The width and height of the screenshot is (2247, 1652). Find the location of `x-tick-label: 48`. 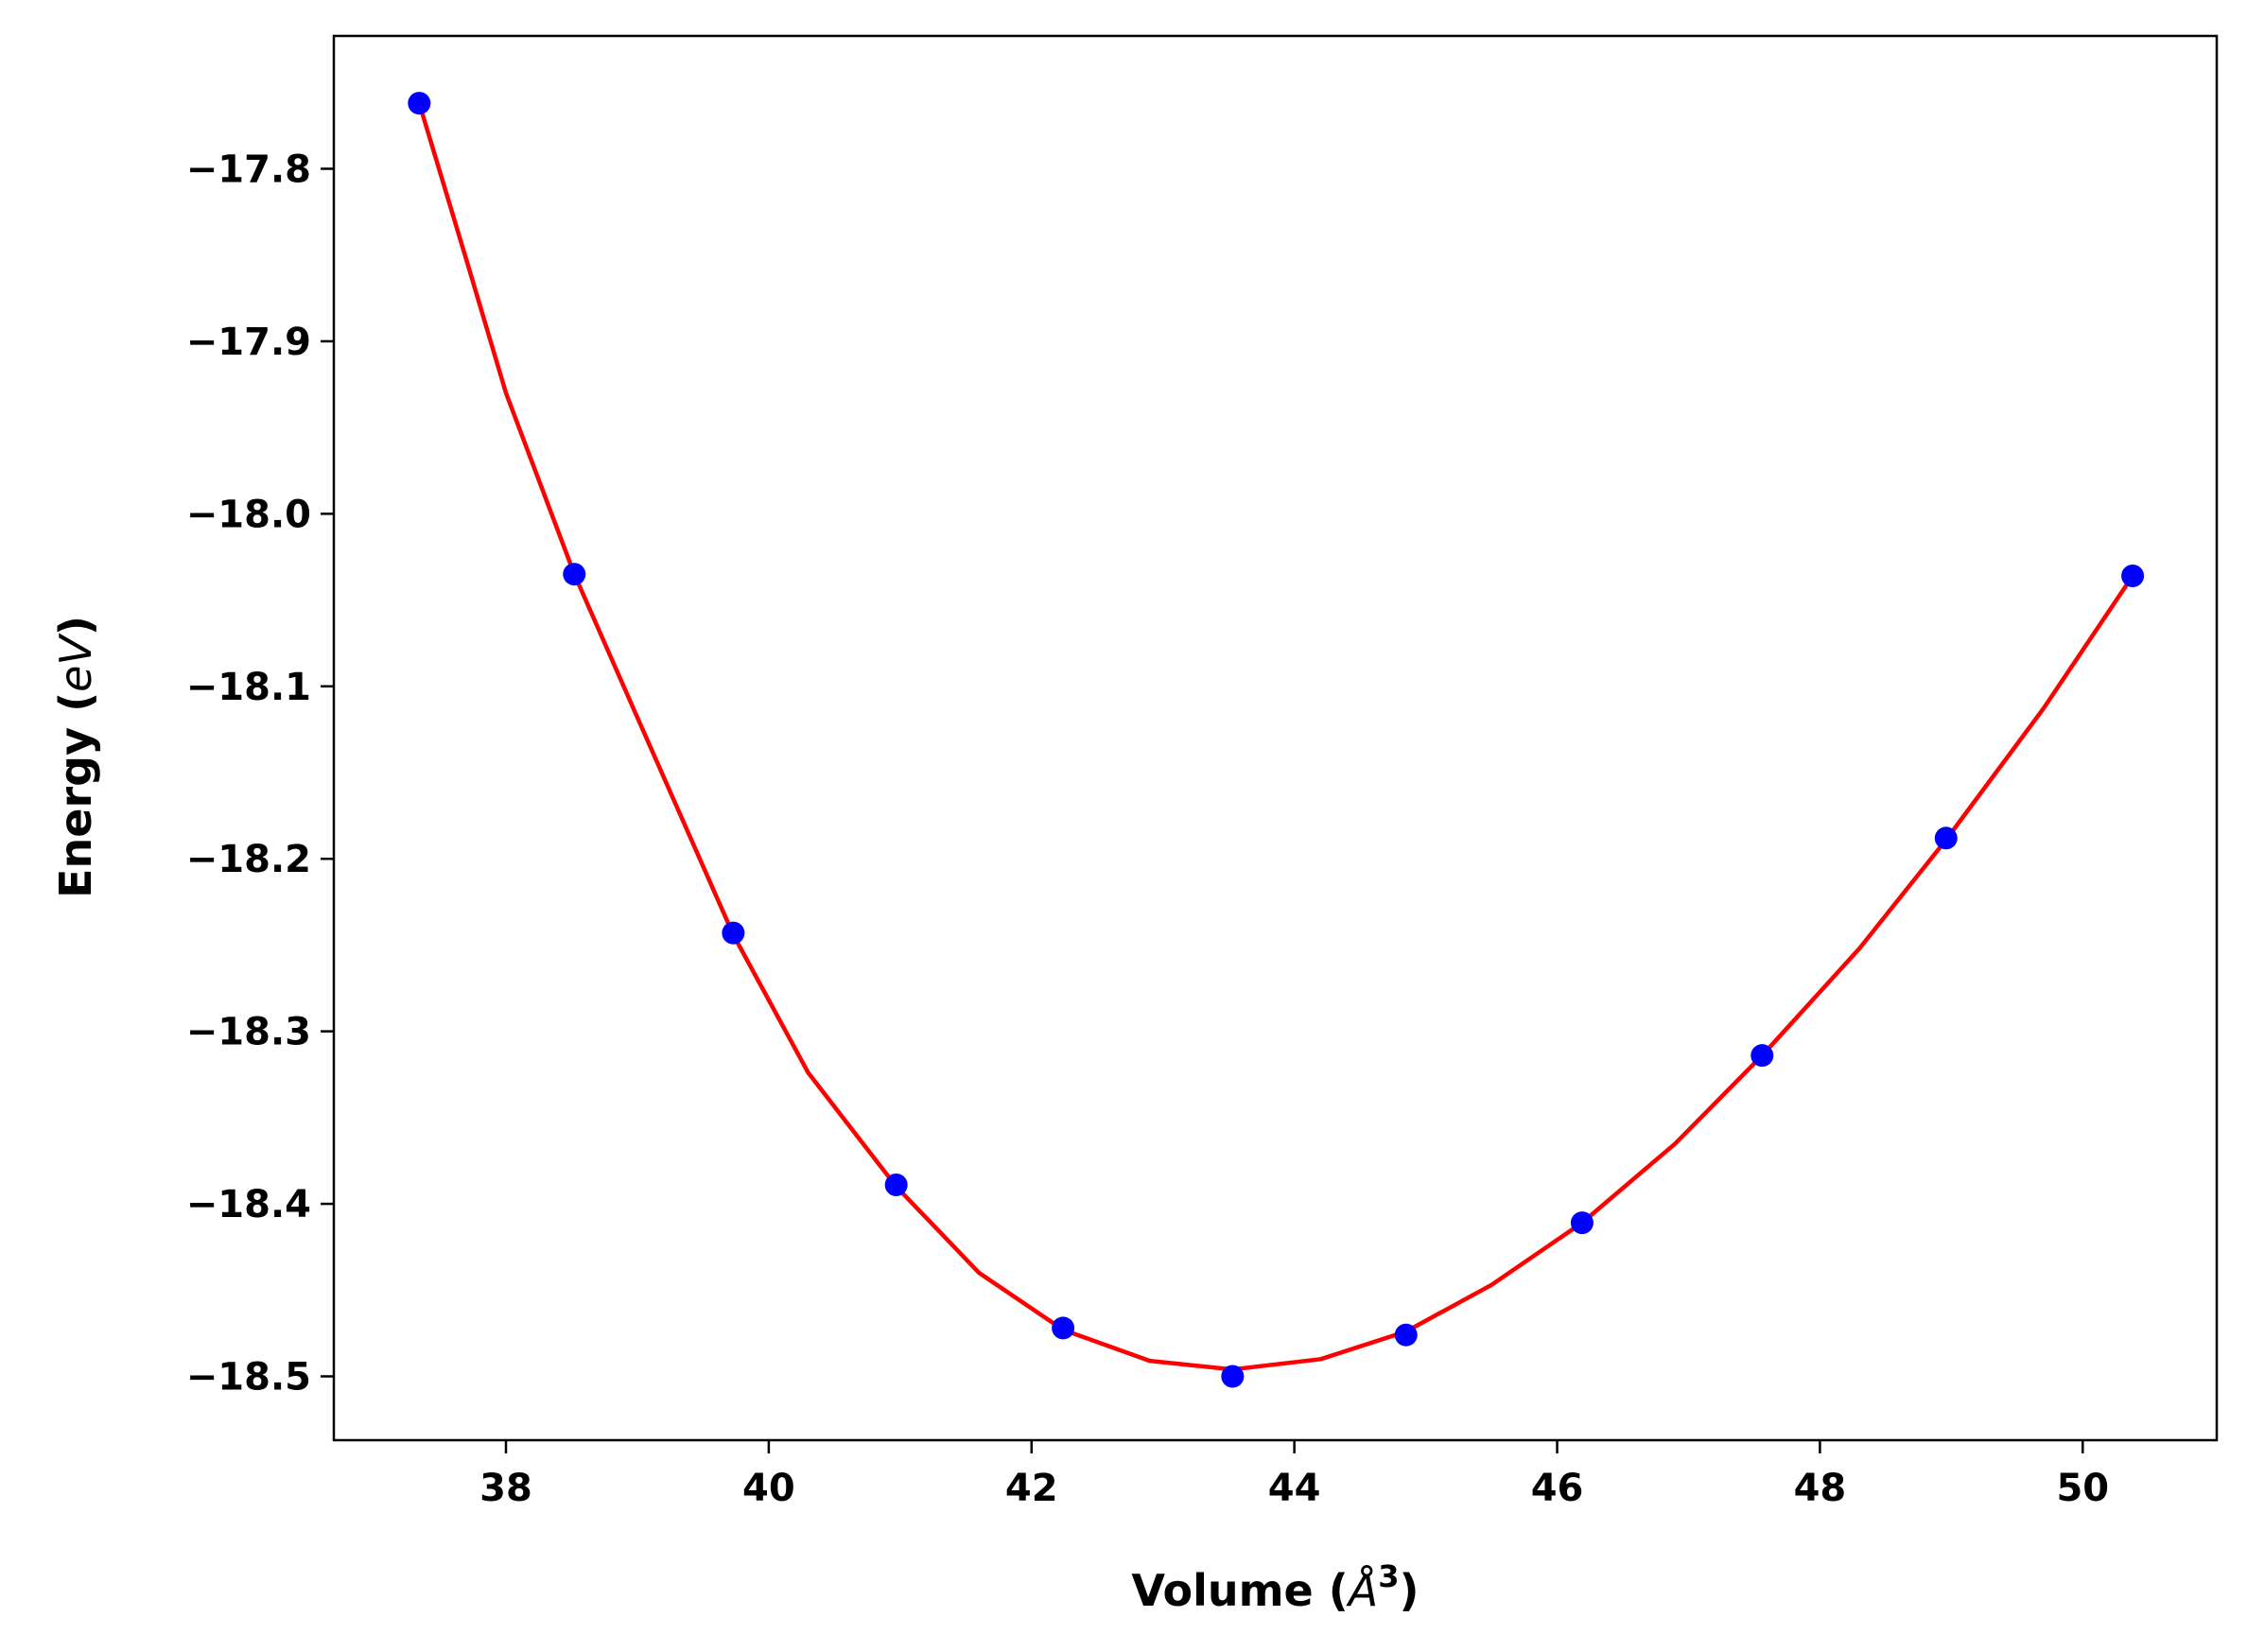

x-tick-label: 48 is located at coordinates (1820, 1489).